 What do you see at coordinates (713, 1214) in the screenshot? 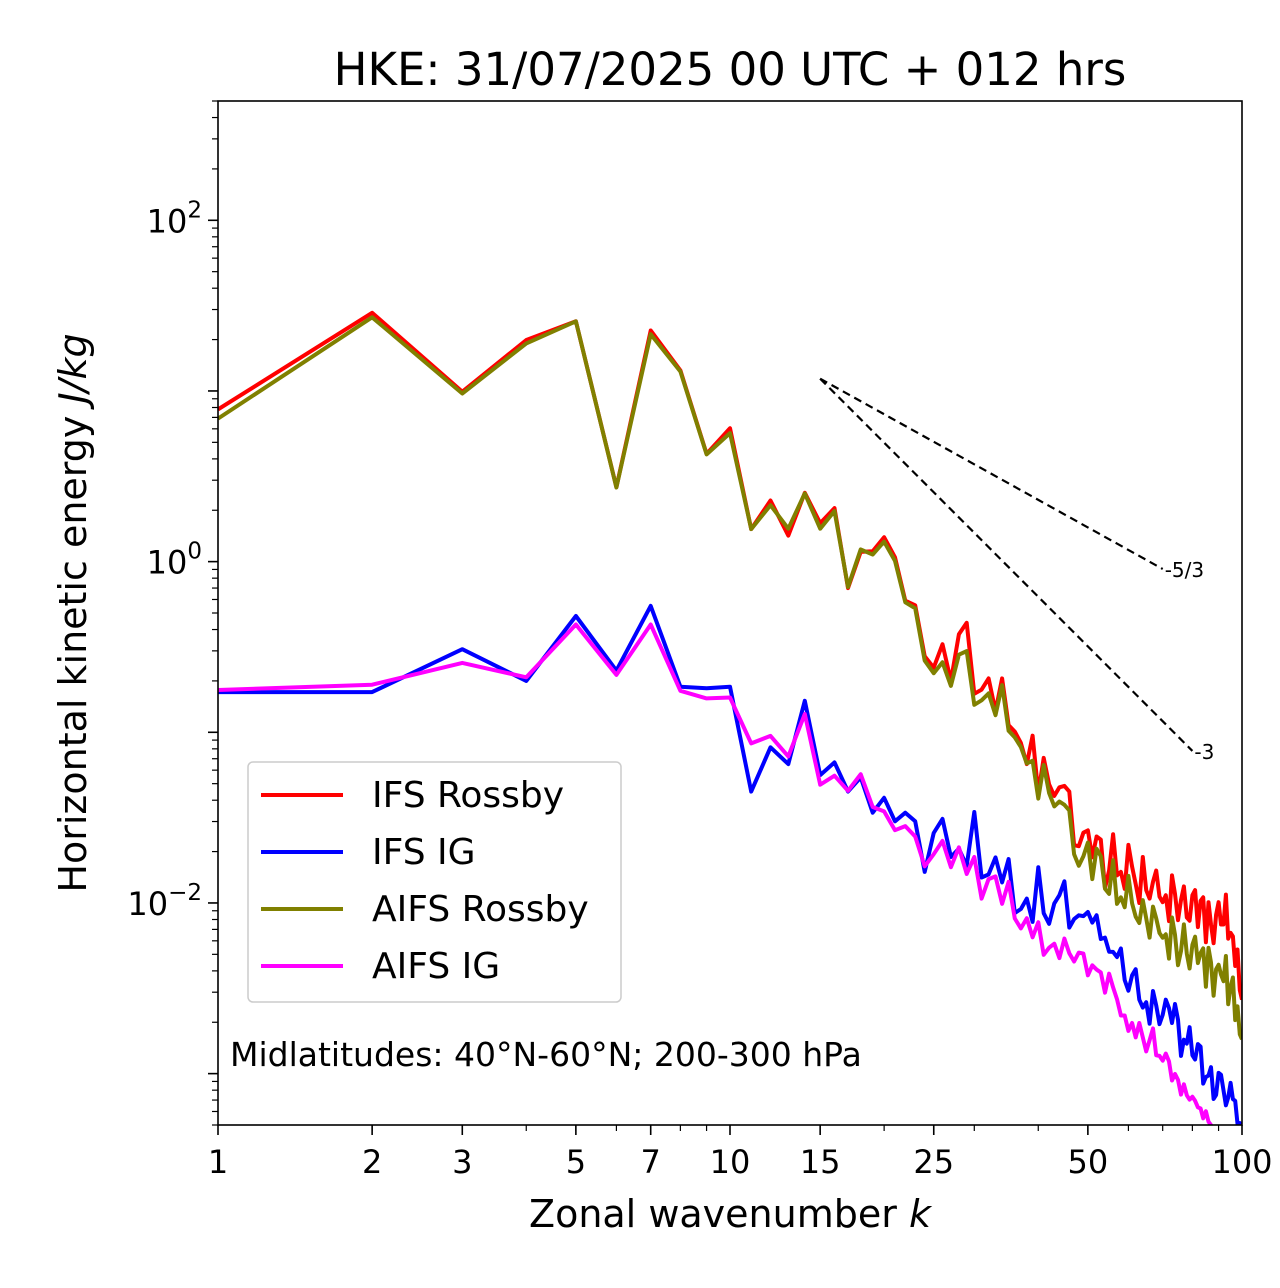
I see `x-axis-label: Zonal wavenumber` at bounding box center [713, 1214].